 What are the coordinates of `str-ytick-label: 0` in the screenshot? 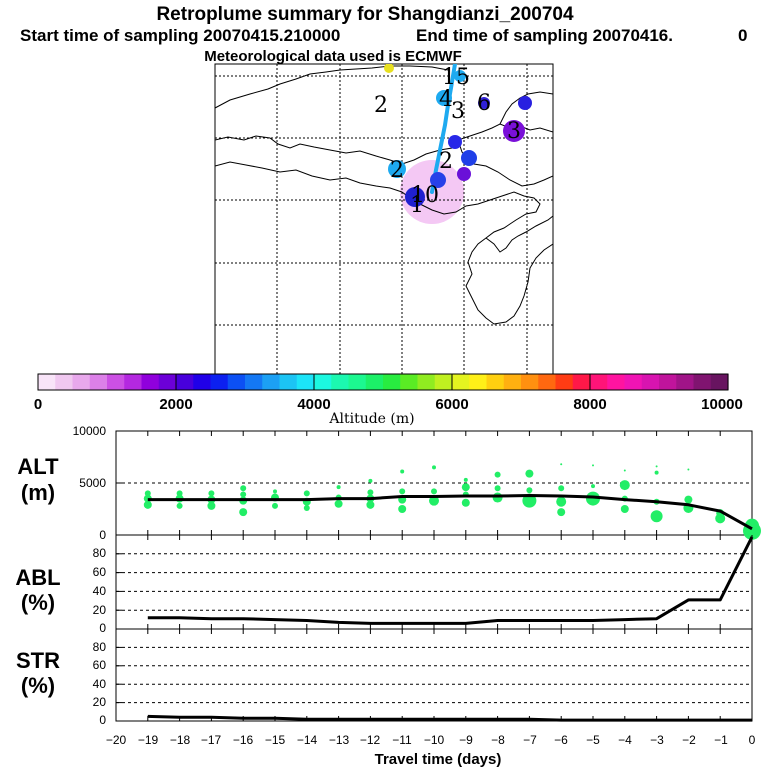 It's located at (102, 720).